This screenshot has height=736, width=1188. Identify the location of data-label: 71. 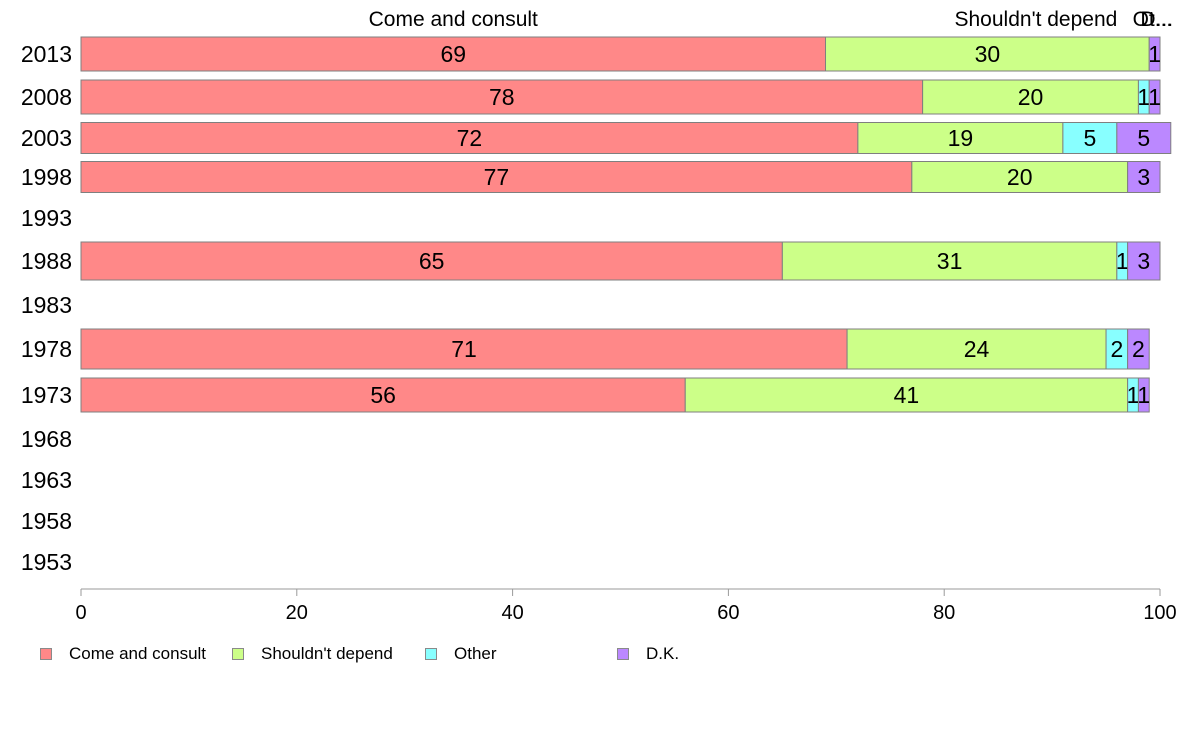
(464, 349).